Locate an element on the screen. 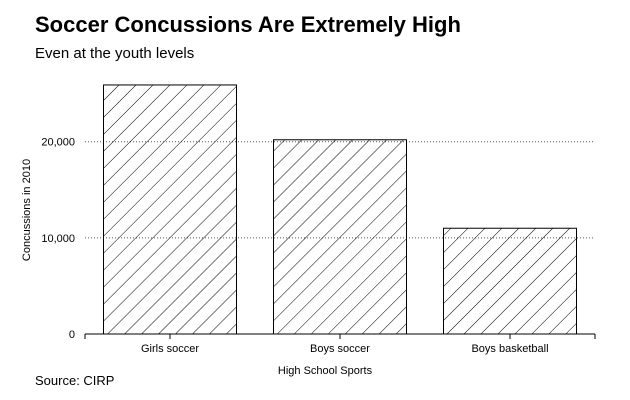 The width and height of the screenshot is (630, 400). chart-subtitle: Even at the youth levels is located at coordinates (115, 53).